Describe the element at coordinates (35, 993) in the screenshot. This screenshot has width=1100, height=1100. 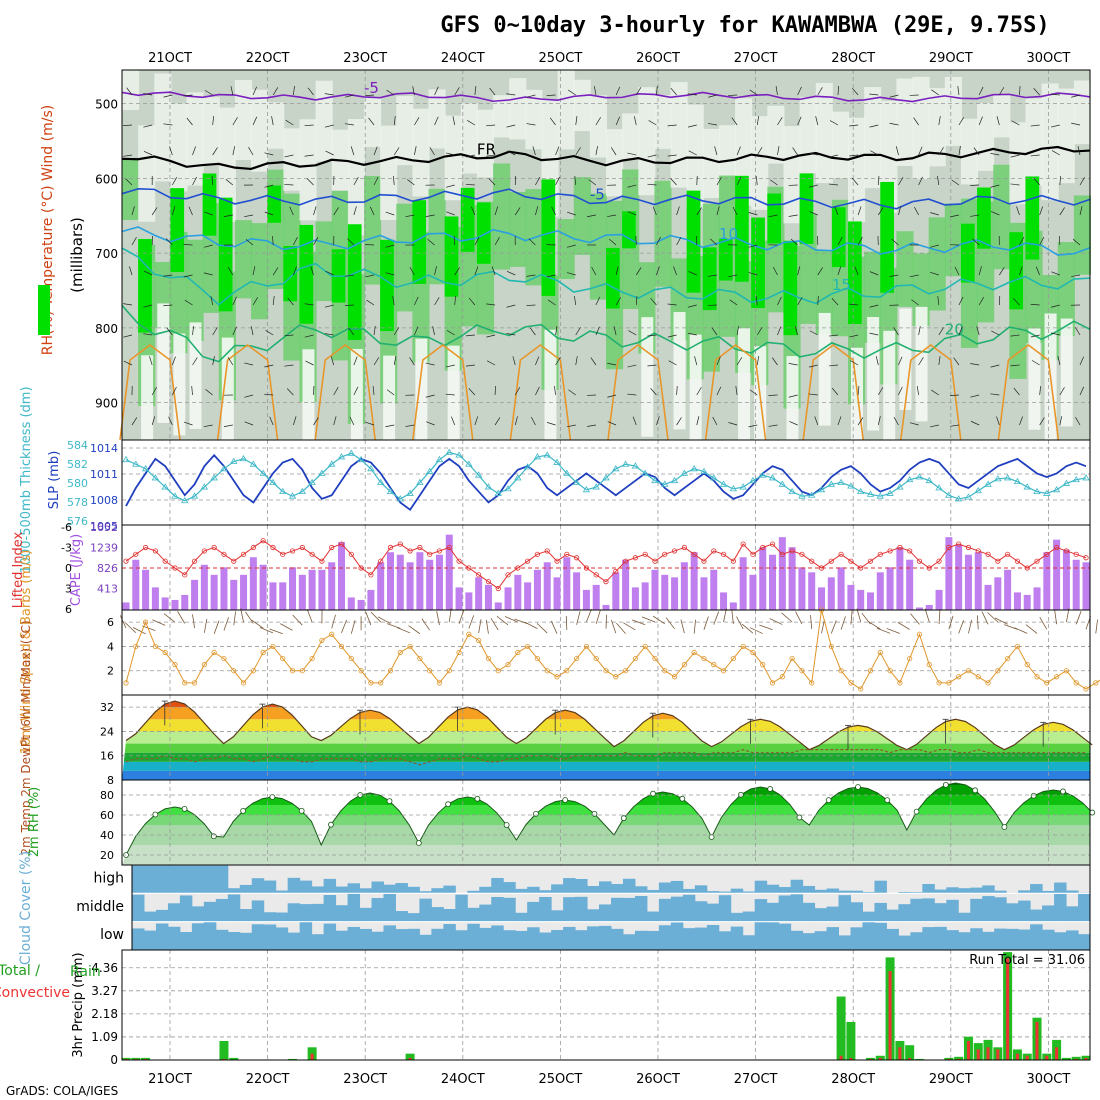
I see `precip-convective-label: Convective` at that location.